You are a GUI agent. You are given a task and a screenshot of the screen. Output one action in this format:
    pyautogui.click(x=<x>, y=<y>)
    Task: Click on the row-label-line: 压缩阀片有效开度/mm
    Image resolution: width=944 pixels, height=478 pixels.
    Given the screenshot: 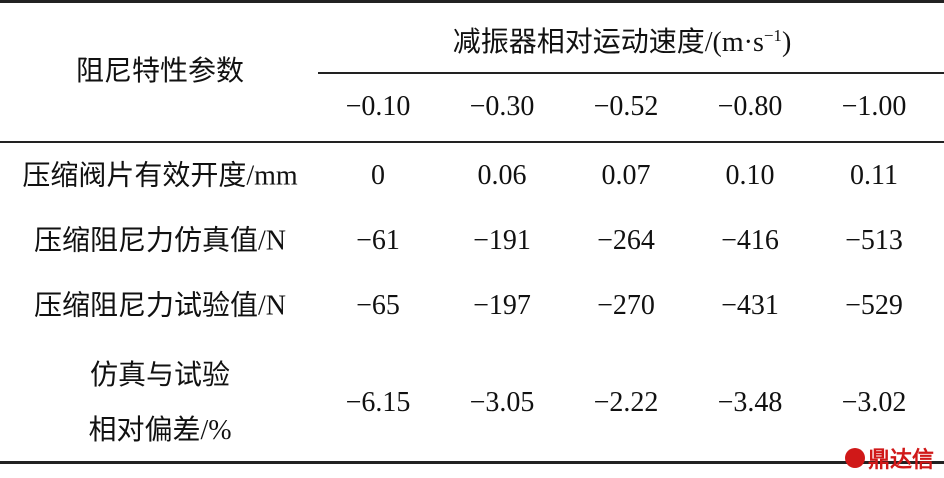 What is the action you would take?
    pyautogui.click(x=160, y=176)
    